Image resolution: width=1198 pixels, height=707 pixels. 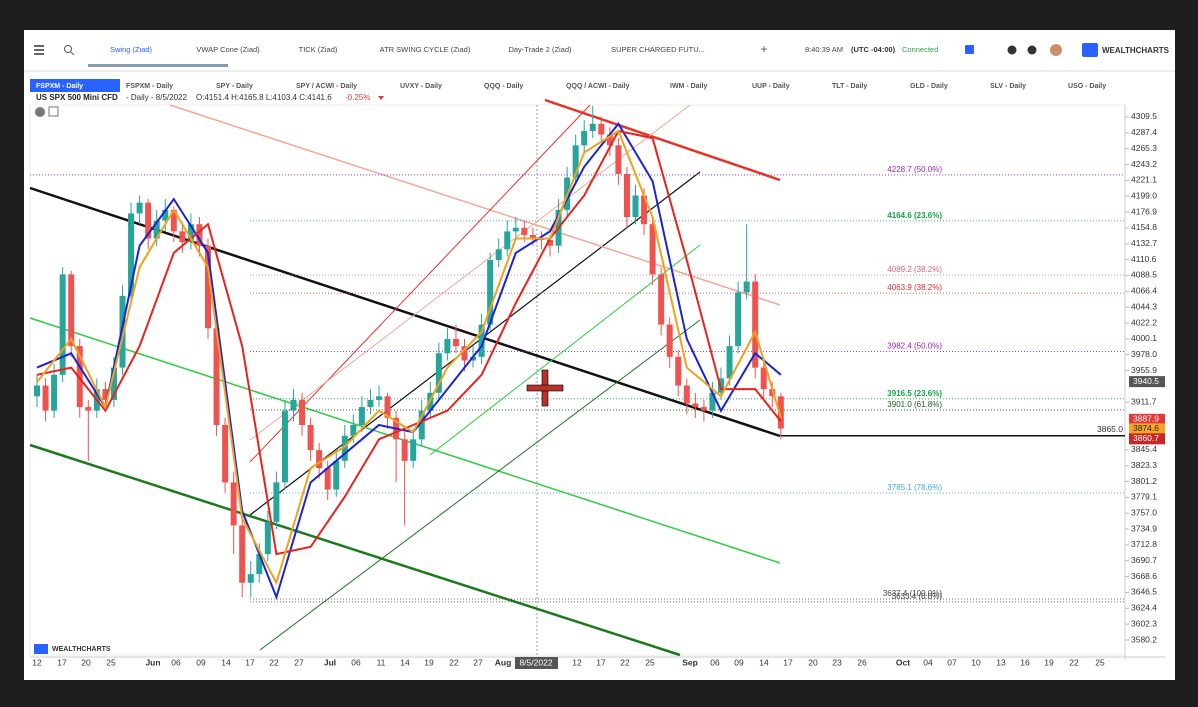 I want to click on price-tick-label: 4000.1, so click(x=1144, y=338).